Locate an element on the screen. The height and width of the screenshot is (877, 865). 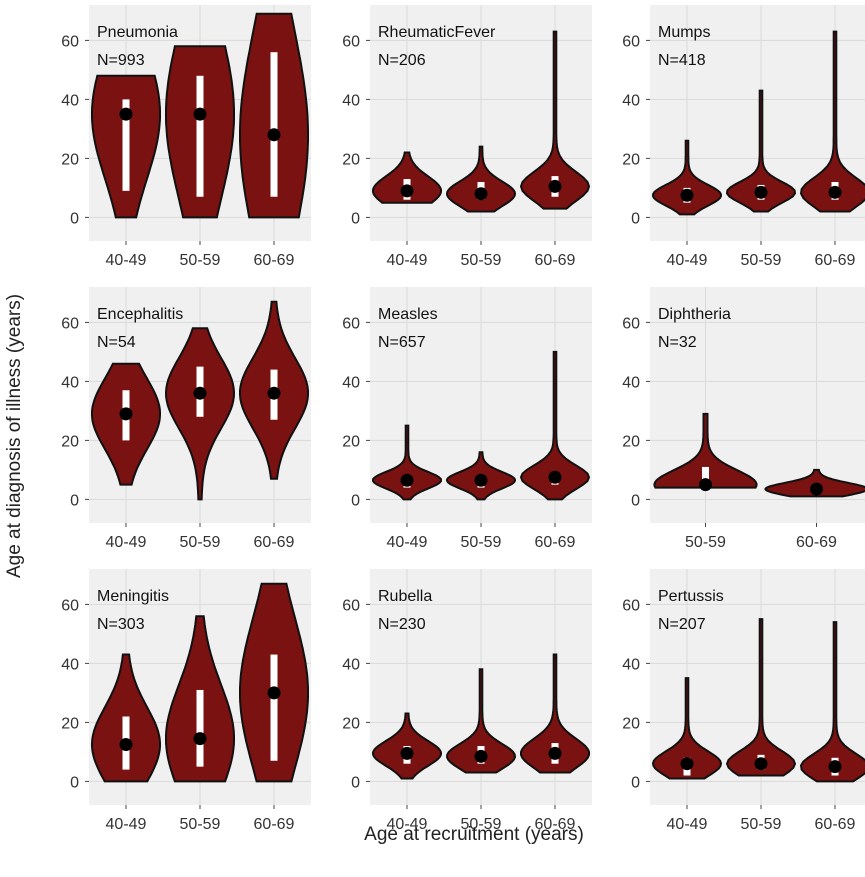
panel-diphtheria: 0 20 40 60 50-59 60-69 Diphtheria N=32 is located at coordinates (743, 419).